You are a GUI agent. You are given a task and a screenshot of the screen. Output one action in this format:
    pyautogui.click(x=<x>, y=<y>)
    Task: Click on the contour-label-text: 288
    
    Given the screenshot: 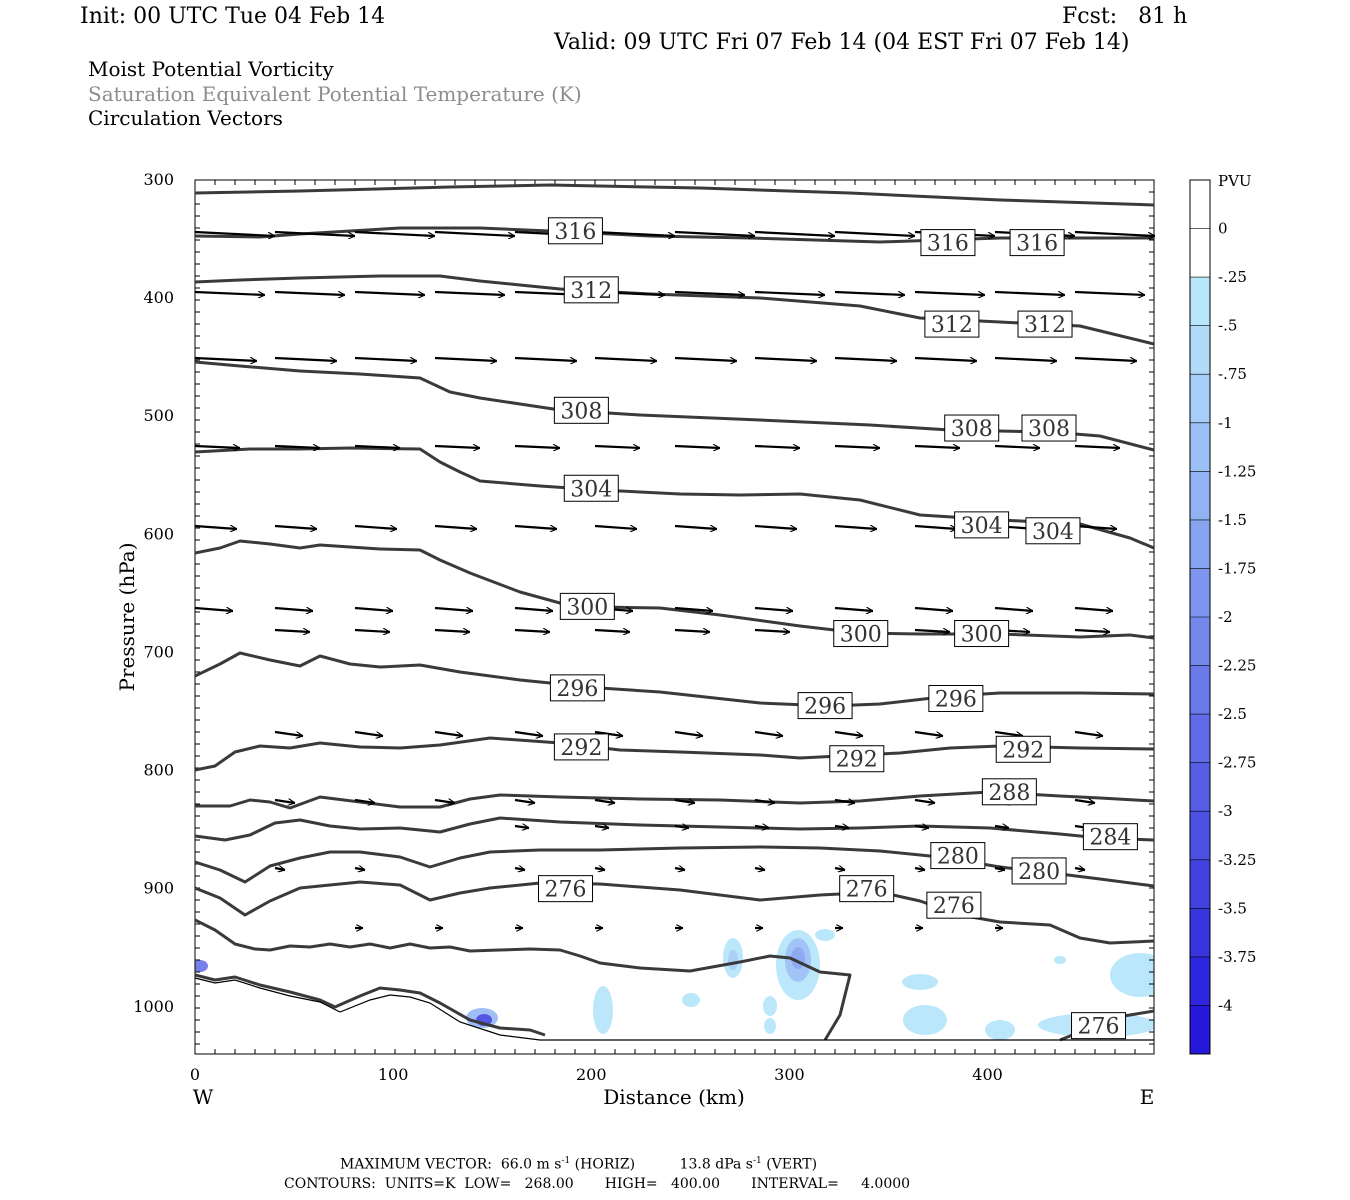 What is the action you would take?
    pyautogui.click(x=1009, y=793)
    